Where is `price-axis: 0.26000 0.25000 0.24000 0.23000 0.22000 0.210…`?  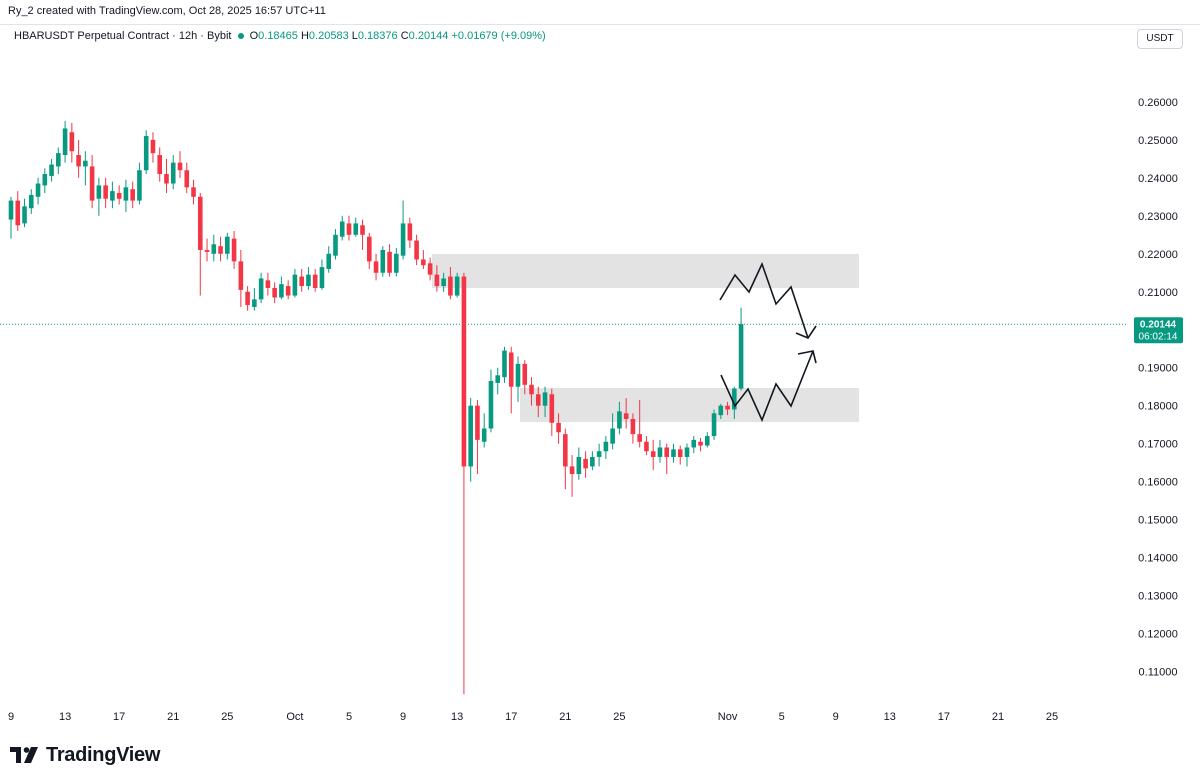
price-axis: 0.26000 0.25000 0.24000 0.23000 0.22000 0.210… is located at coordinates (1158, 388).